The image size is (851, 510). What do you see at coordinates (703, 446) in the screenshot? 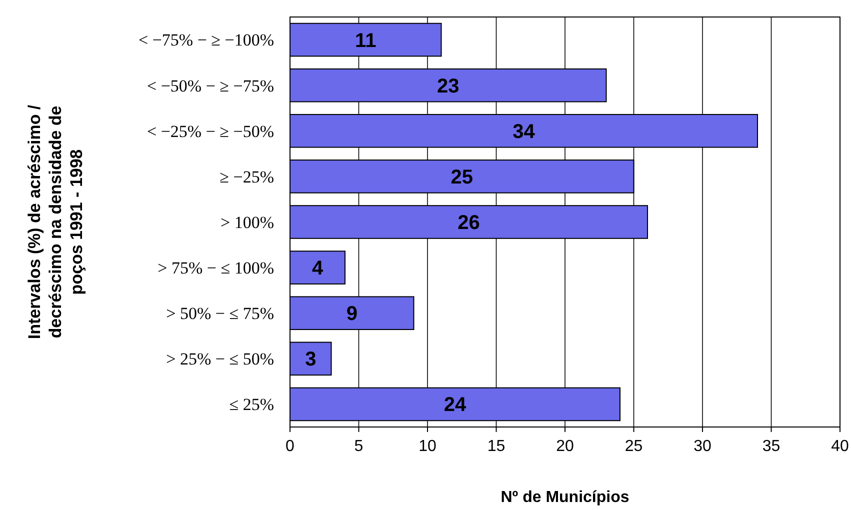
I see `x-tick-label: 30` at bounding box center [703, 446].